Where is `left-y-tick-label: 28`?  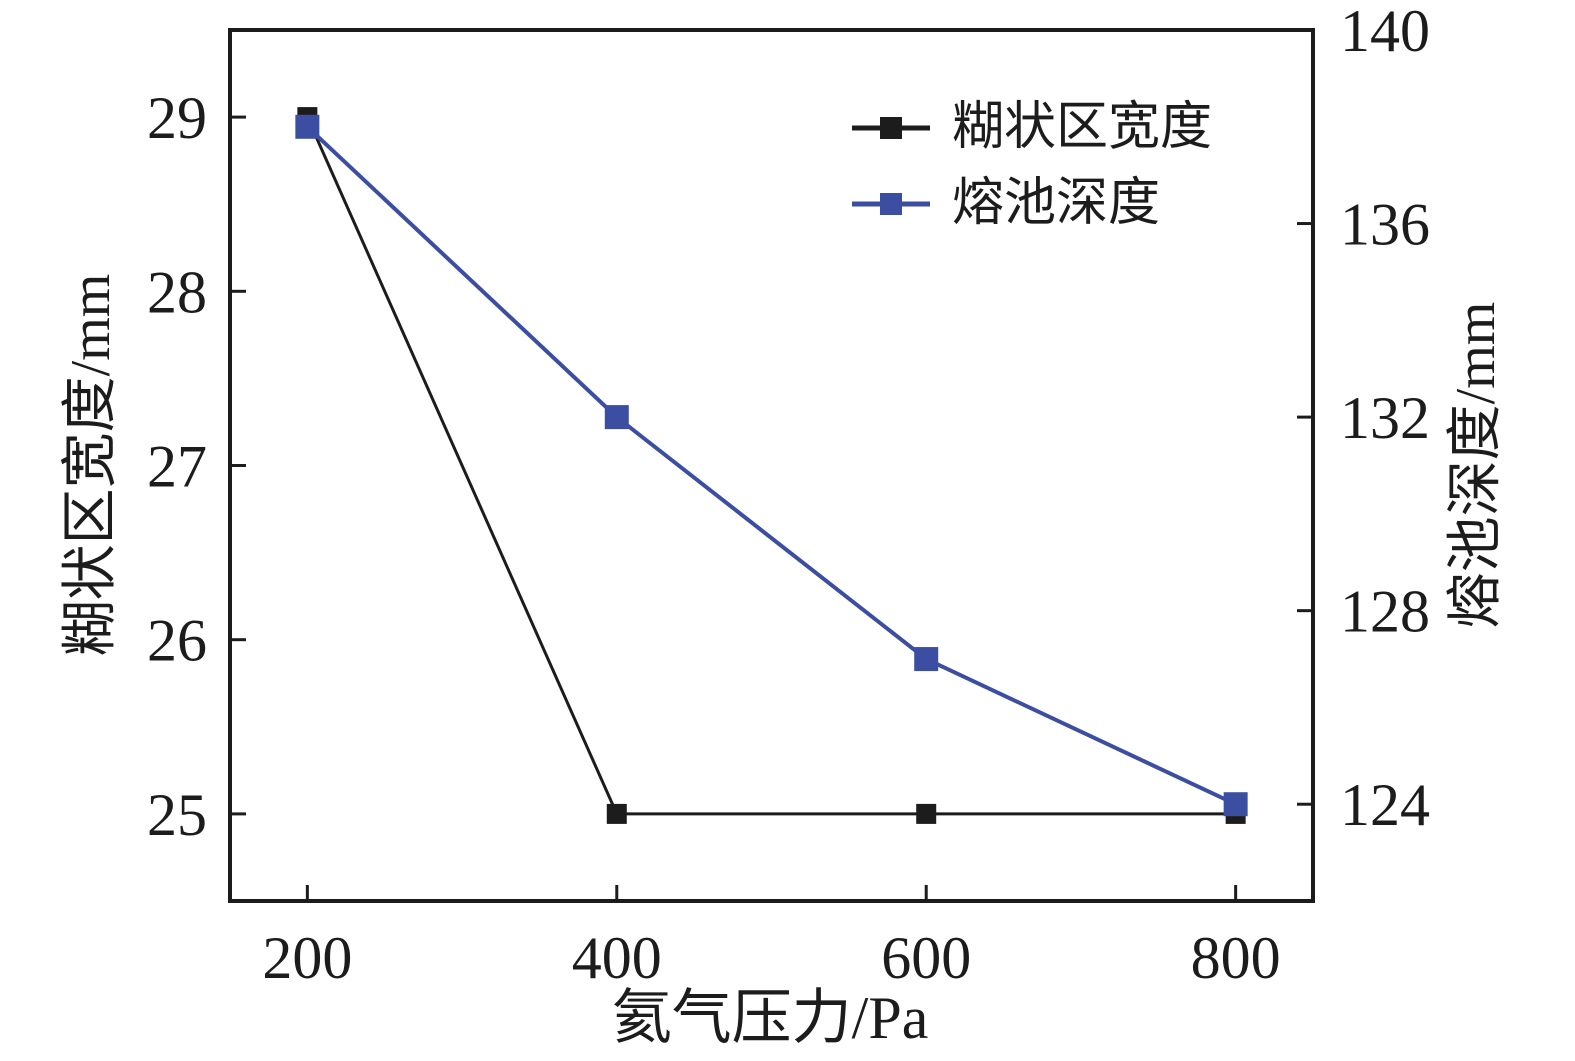
left-y-tick-label: 28 is located at coordinates (177, 292).